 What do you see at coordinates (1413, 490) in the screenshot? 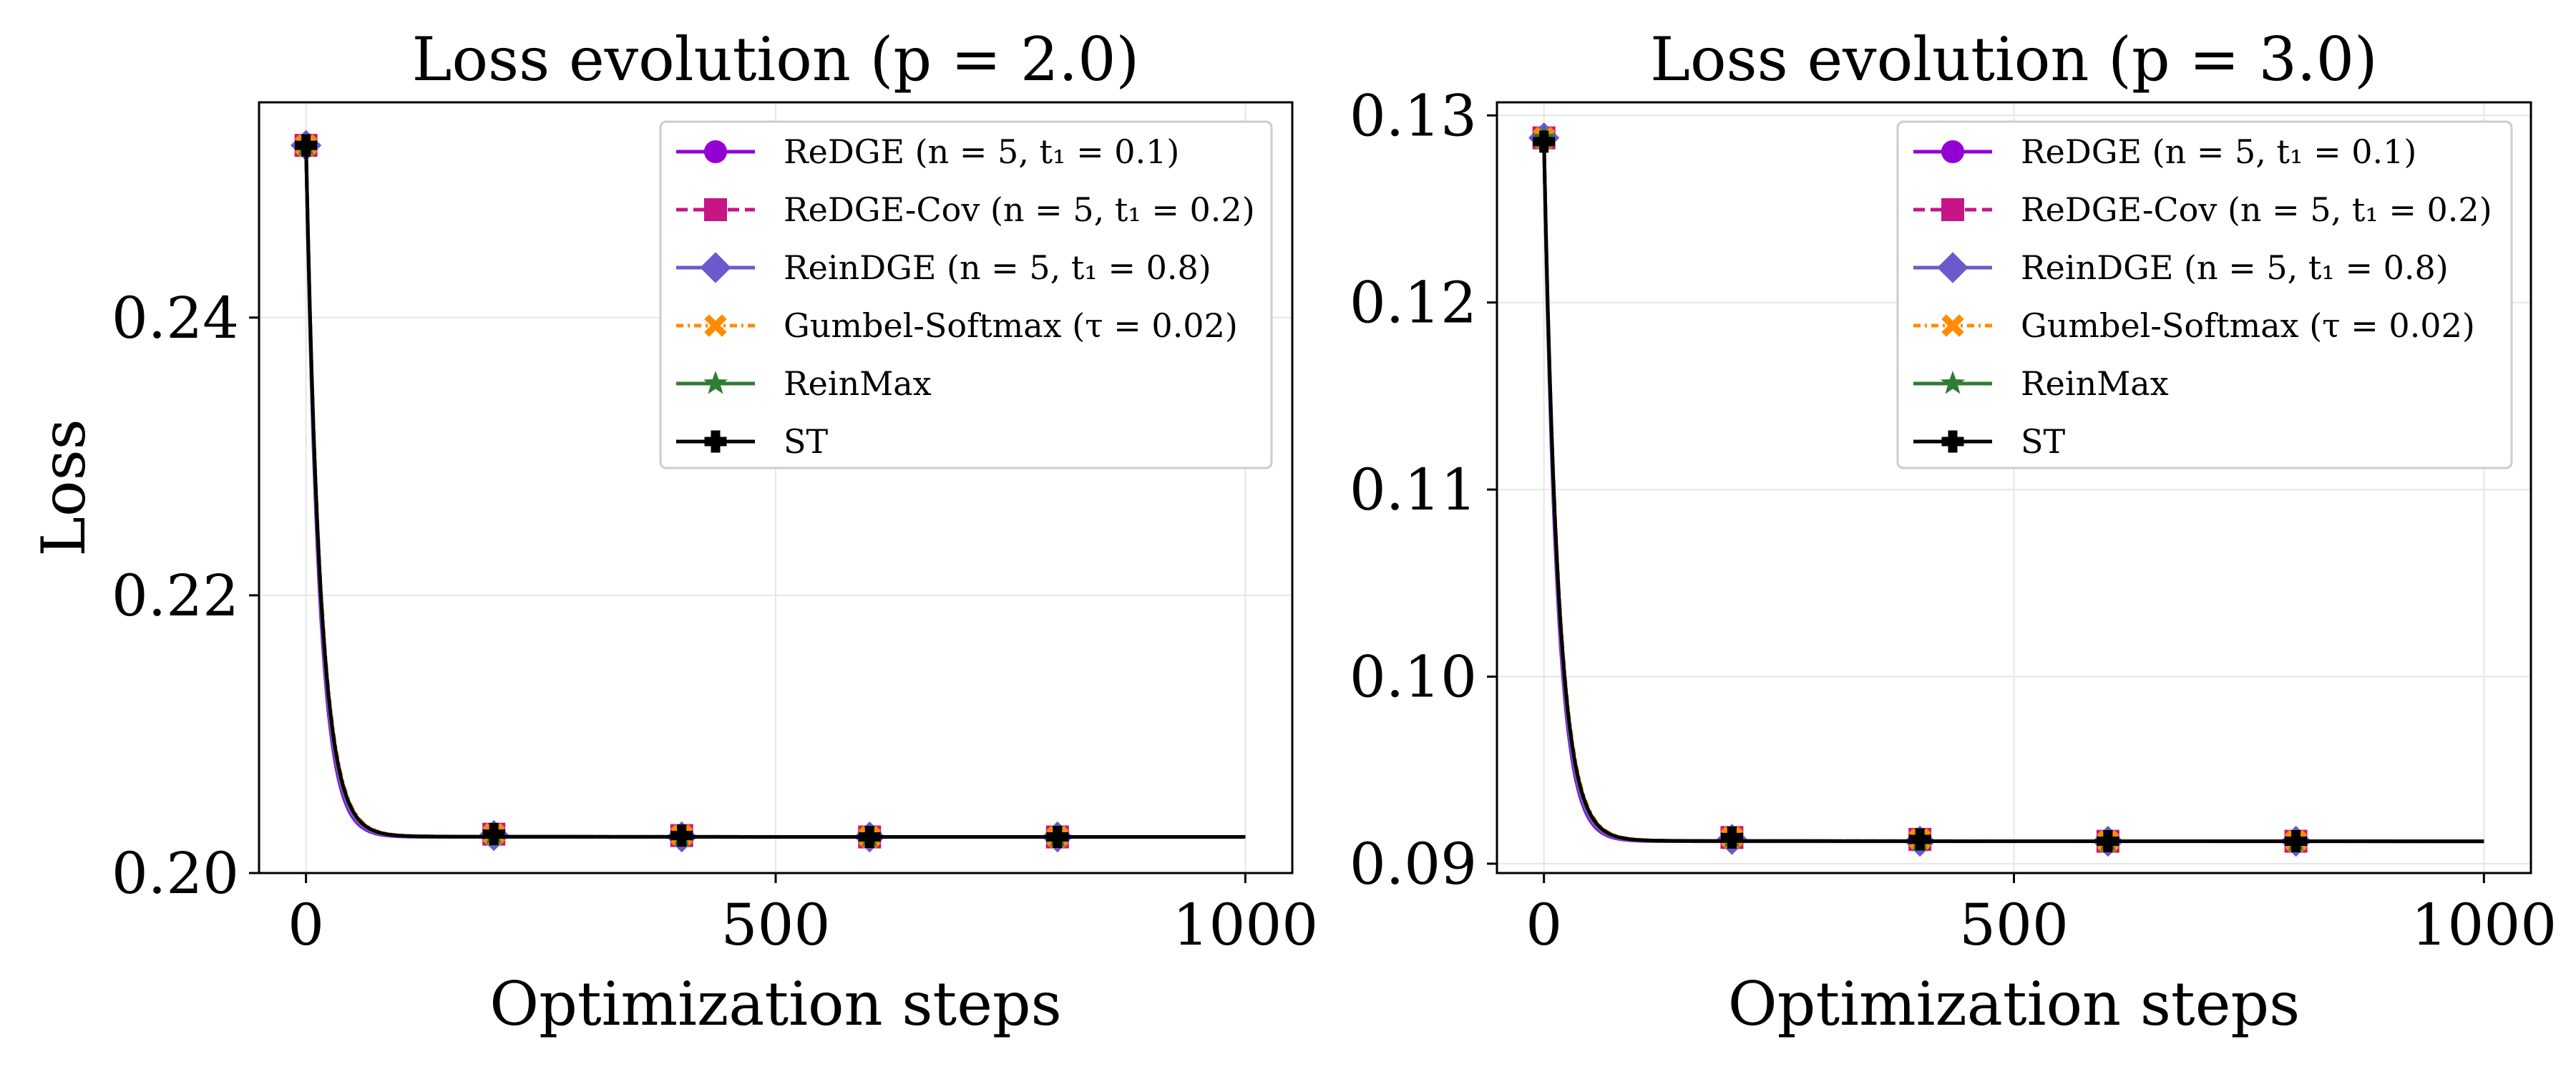
I see `y-tick-label: 0.11` at bounding box center [1413, 490].